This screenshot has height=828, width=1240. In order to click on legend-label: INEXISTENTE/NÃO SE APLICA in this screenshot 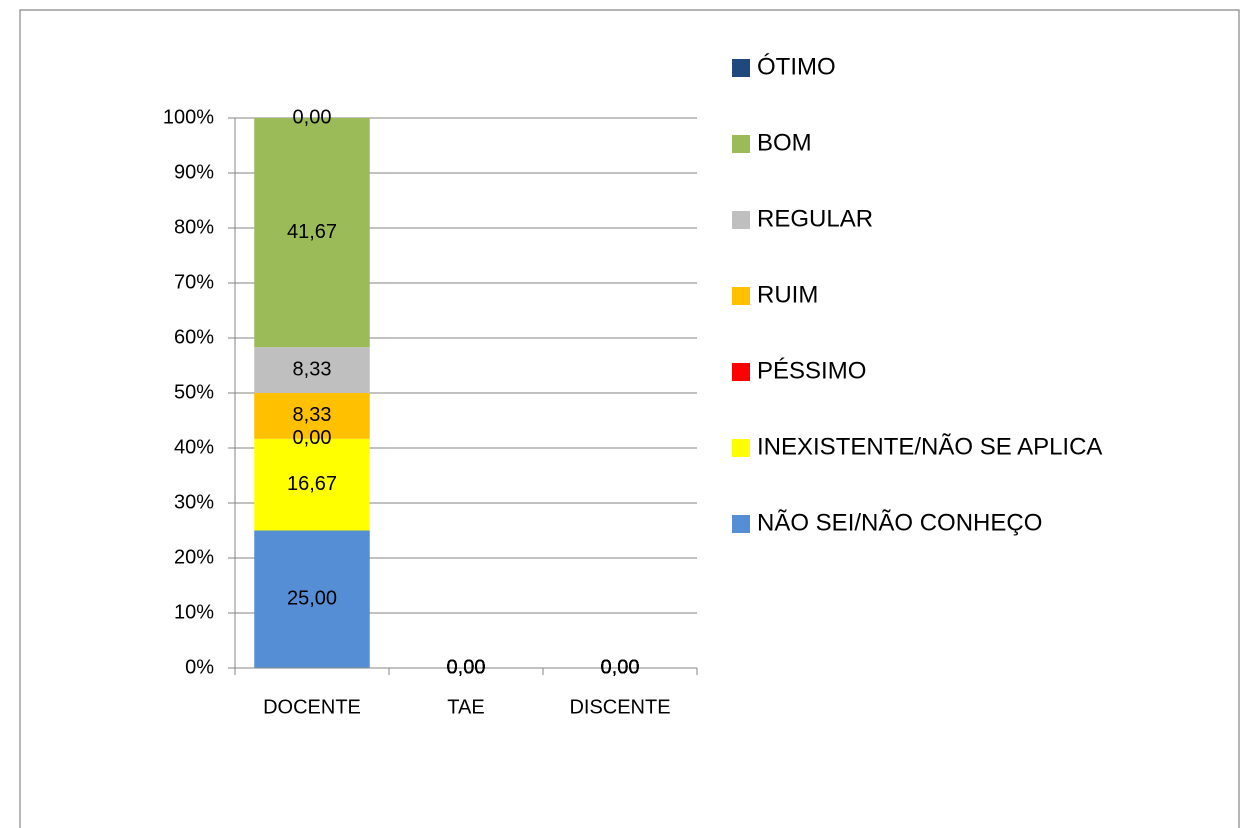, I will do `click(929, 446)`.